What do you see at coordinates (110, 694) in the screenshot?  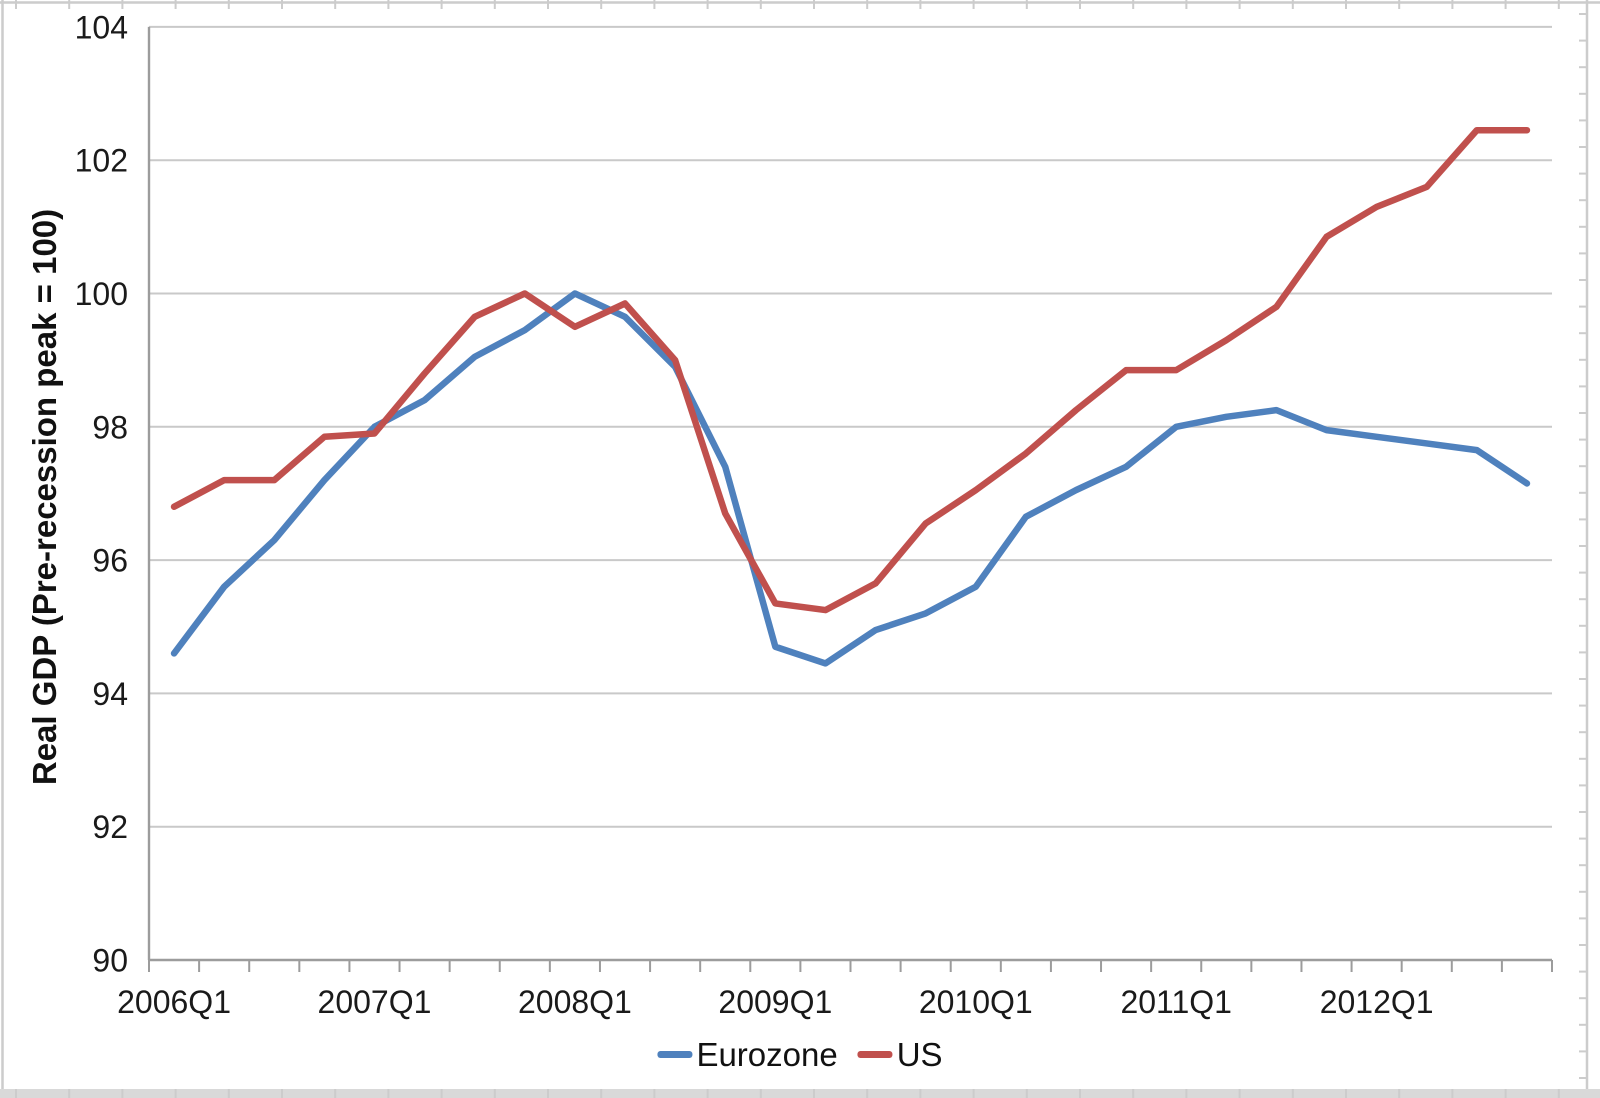 I see `y-tick-label-94: 94` at bounding box center [110, 694].